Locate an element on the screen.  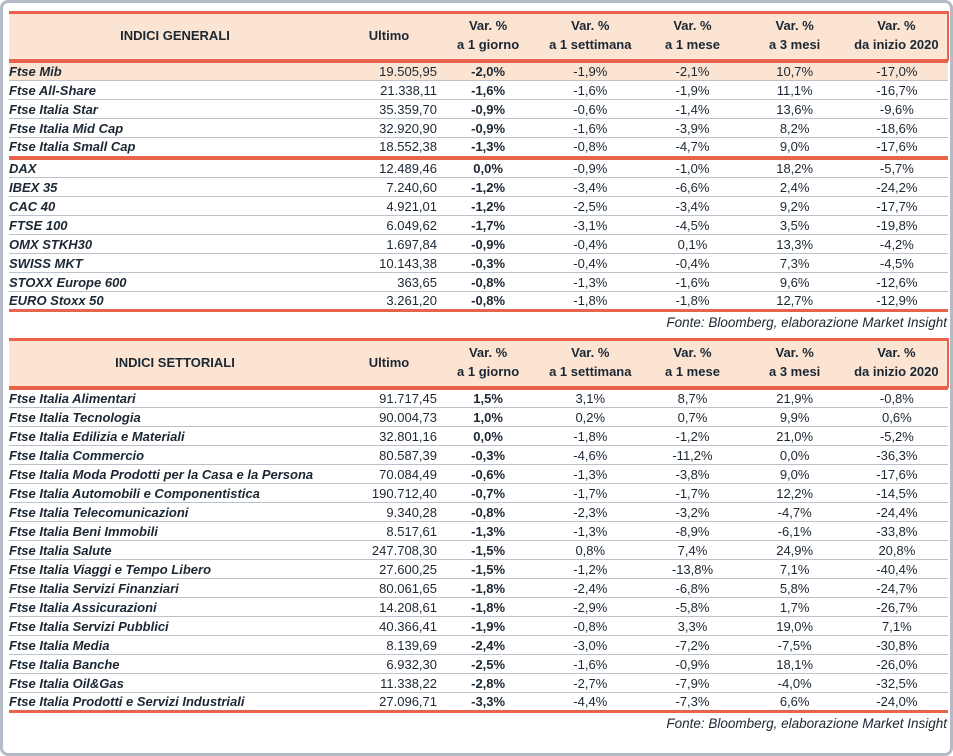
ultimo-cell: 8.139,69 is located at coordinates (389, 645).